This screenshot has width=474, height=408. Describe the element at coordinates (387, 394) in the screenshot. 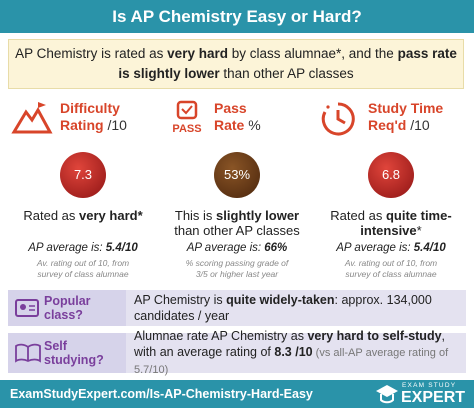

I see `logo-icon` at that location.